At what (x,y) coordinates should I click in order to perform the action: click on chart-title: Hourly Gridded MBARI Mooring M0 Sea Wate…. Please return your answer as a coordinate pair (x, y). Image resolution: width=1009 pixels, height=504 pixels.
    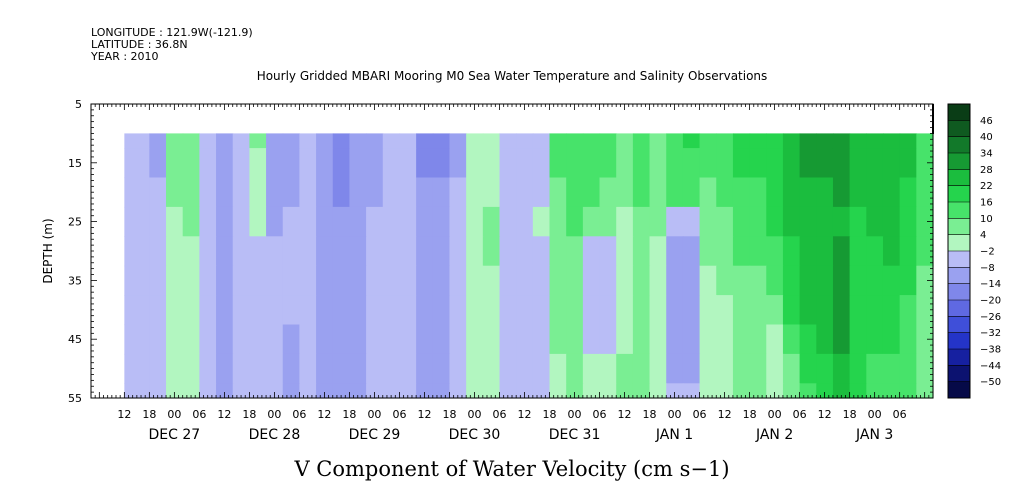
    Looking at the image, I should click on (512, 76).